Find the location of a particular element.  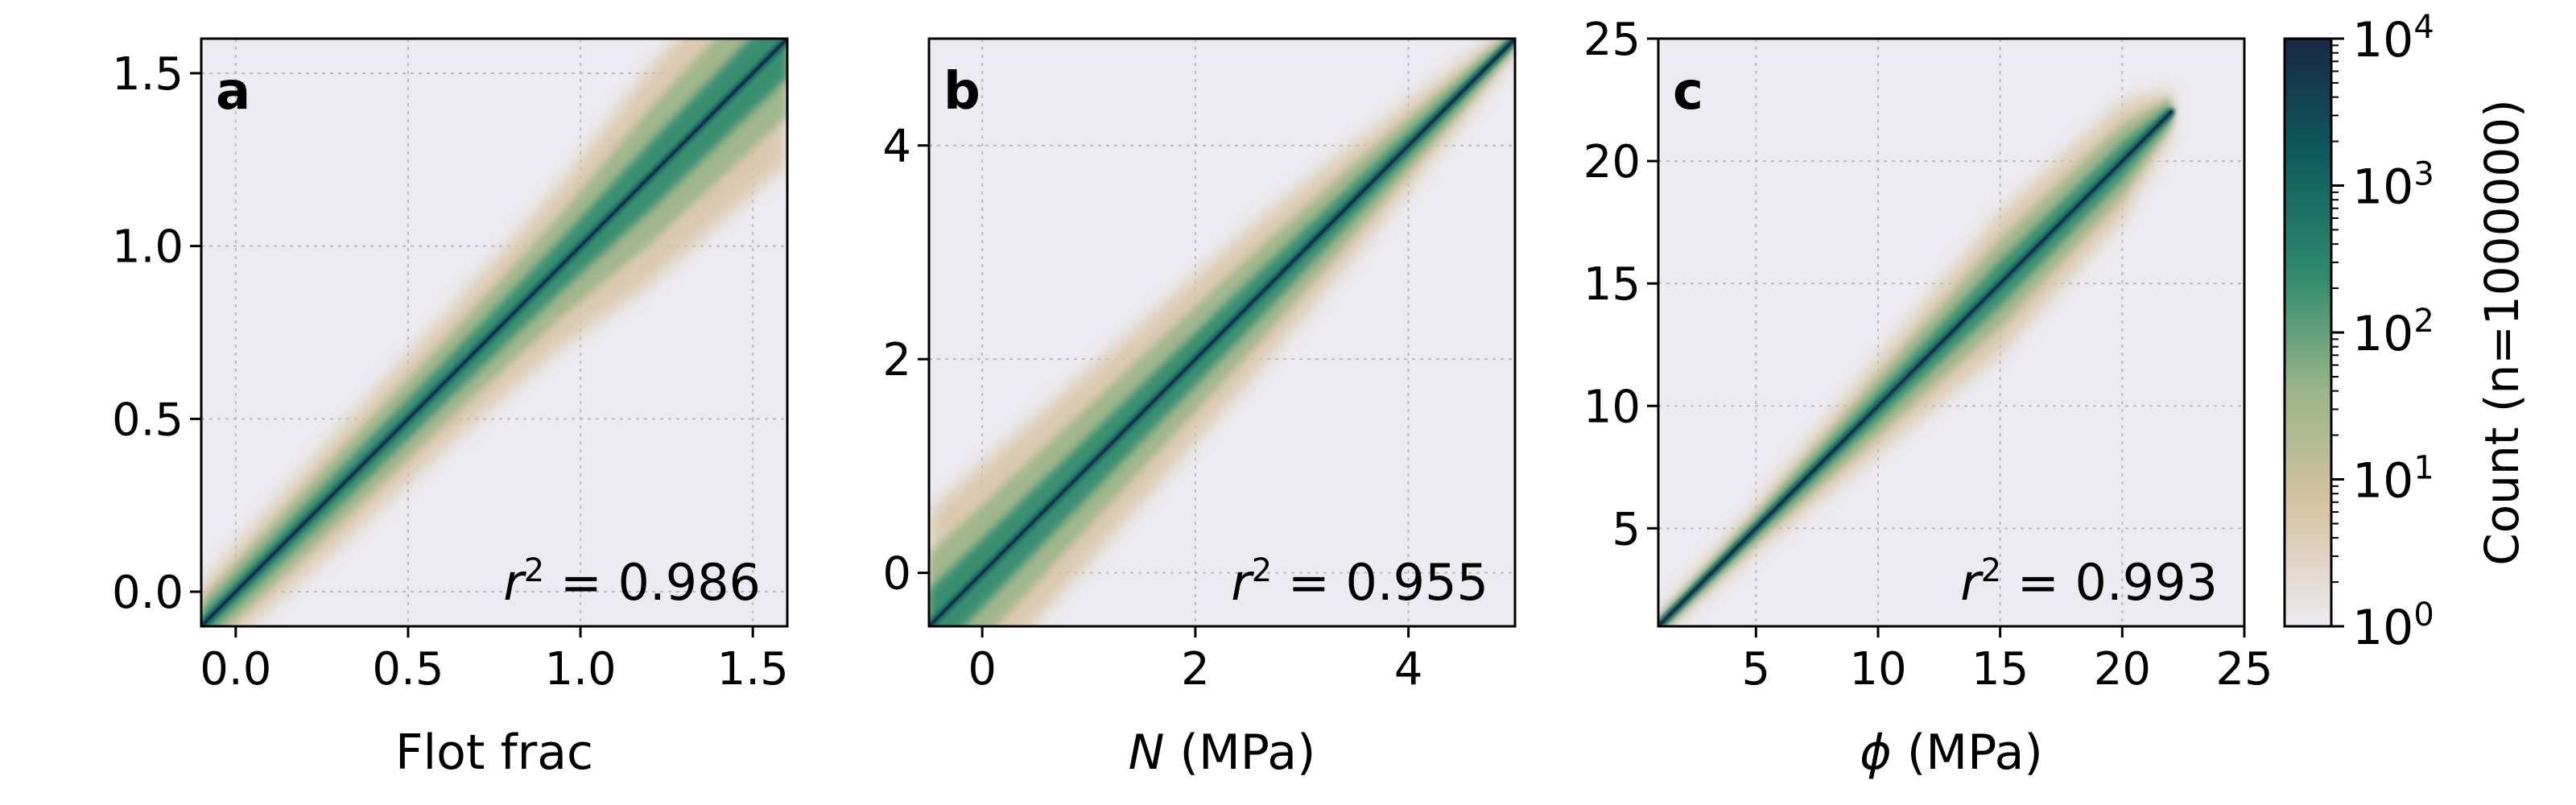

y-tick-label: 5 is located at coordinates (1626, 529).